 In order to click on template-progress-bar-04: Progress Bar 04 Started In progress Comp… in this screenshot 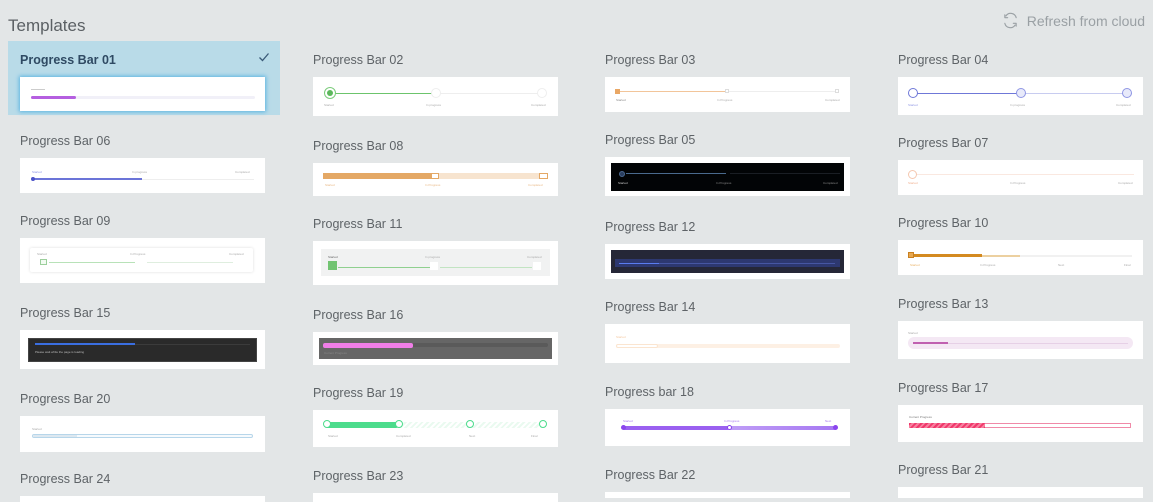, I will do `click(1019, 84)`.